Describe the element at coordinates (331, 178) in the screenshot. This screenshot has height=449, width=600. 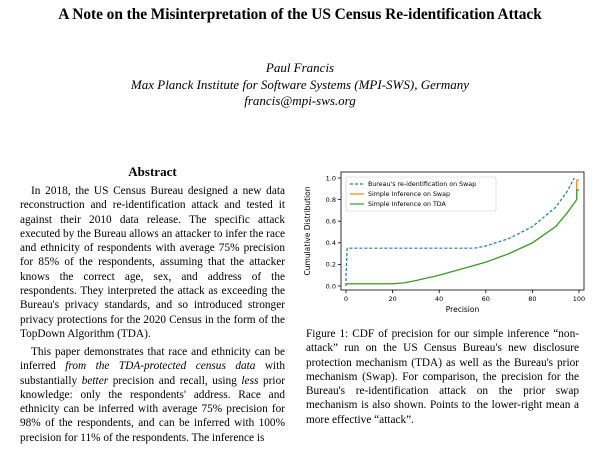
I see `y-tick-label: 1.0` at that location.